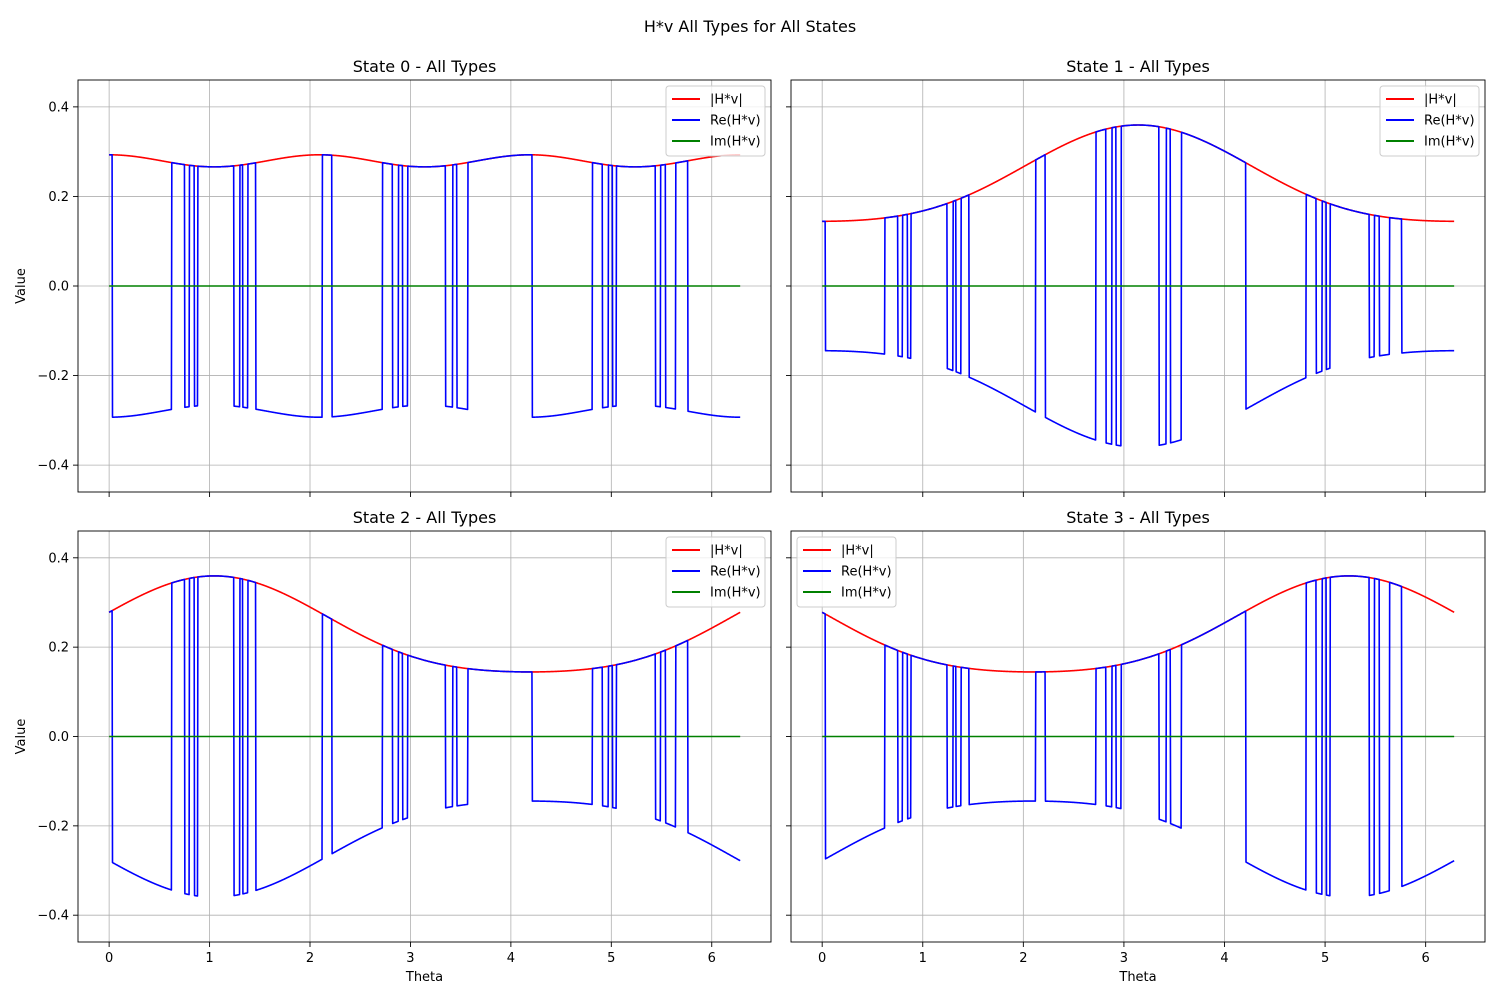  Describe the element at coordinates (425, 66) in the screenshot. I see `subplot-title: State 0 - All Types` at that location.